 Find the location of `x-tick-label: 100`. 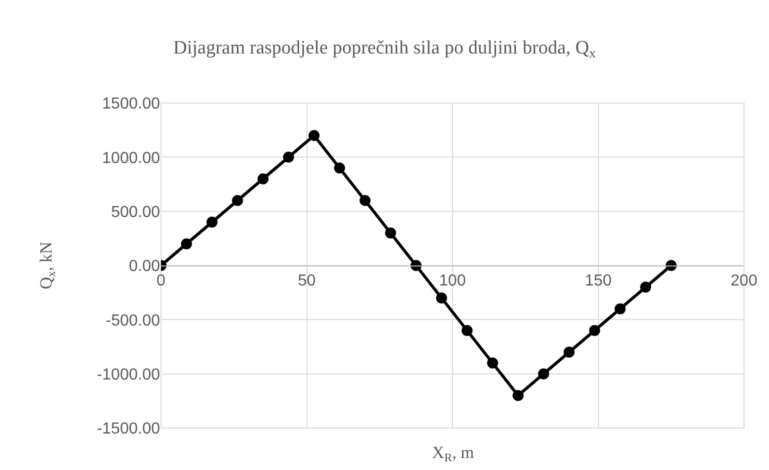

x-tick-label: 100 is located at coordinates (452, 281).